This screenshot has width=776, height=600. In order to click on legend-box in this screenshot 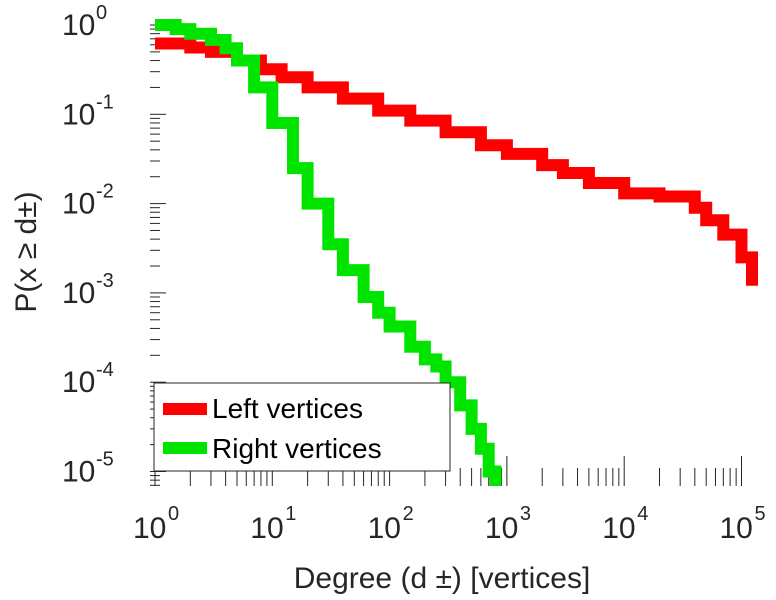, I will do `click(302, 427)`.